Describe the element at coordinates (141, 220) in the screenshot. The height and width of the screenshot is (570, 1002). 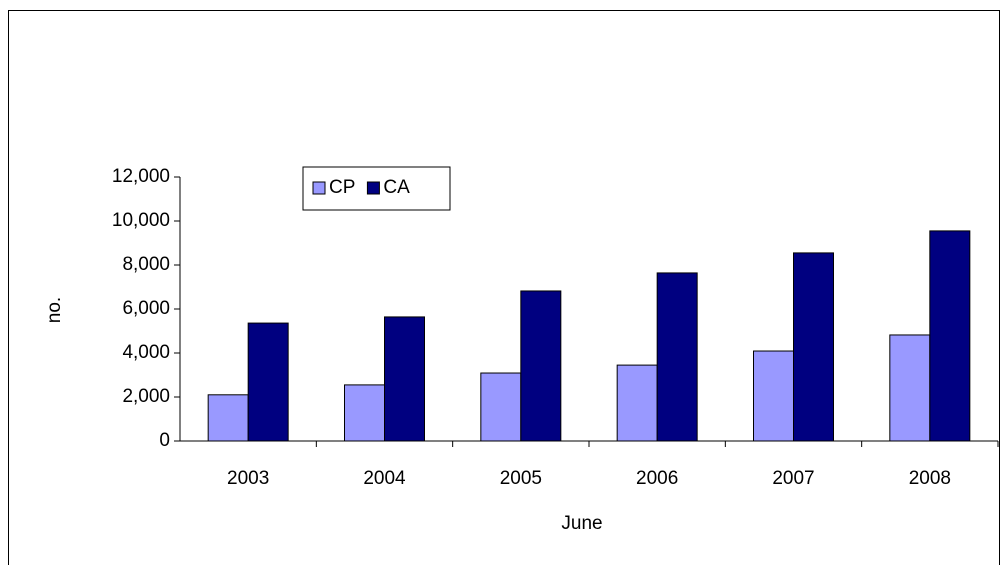
I see `y-tick-label: 10,000` at that location.